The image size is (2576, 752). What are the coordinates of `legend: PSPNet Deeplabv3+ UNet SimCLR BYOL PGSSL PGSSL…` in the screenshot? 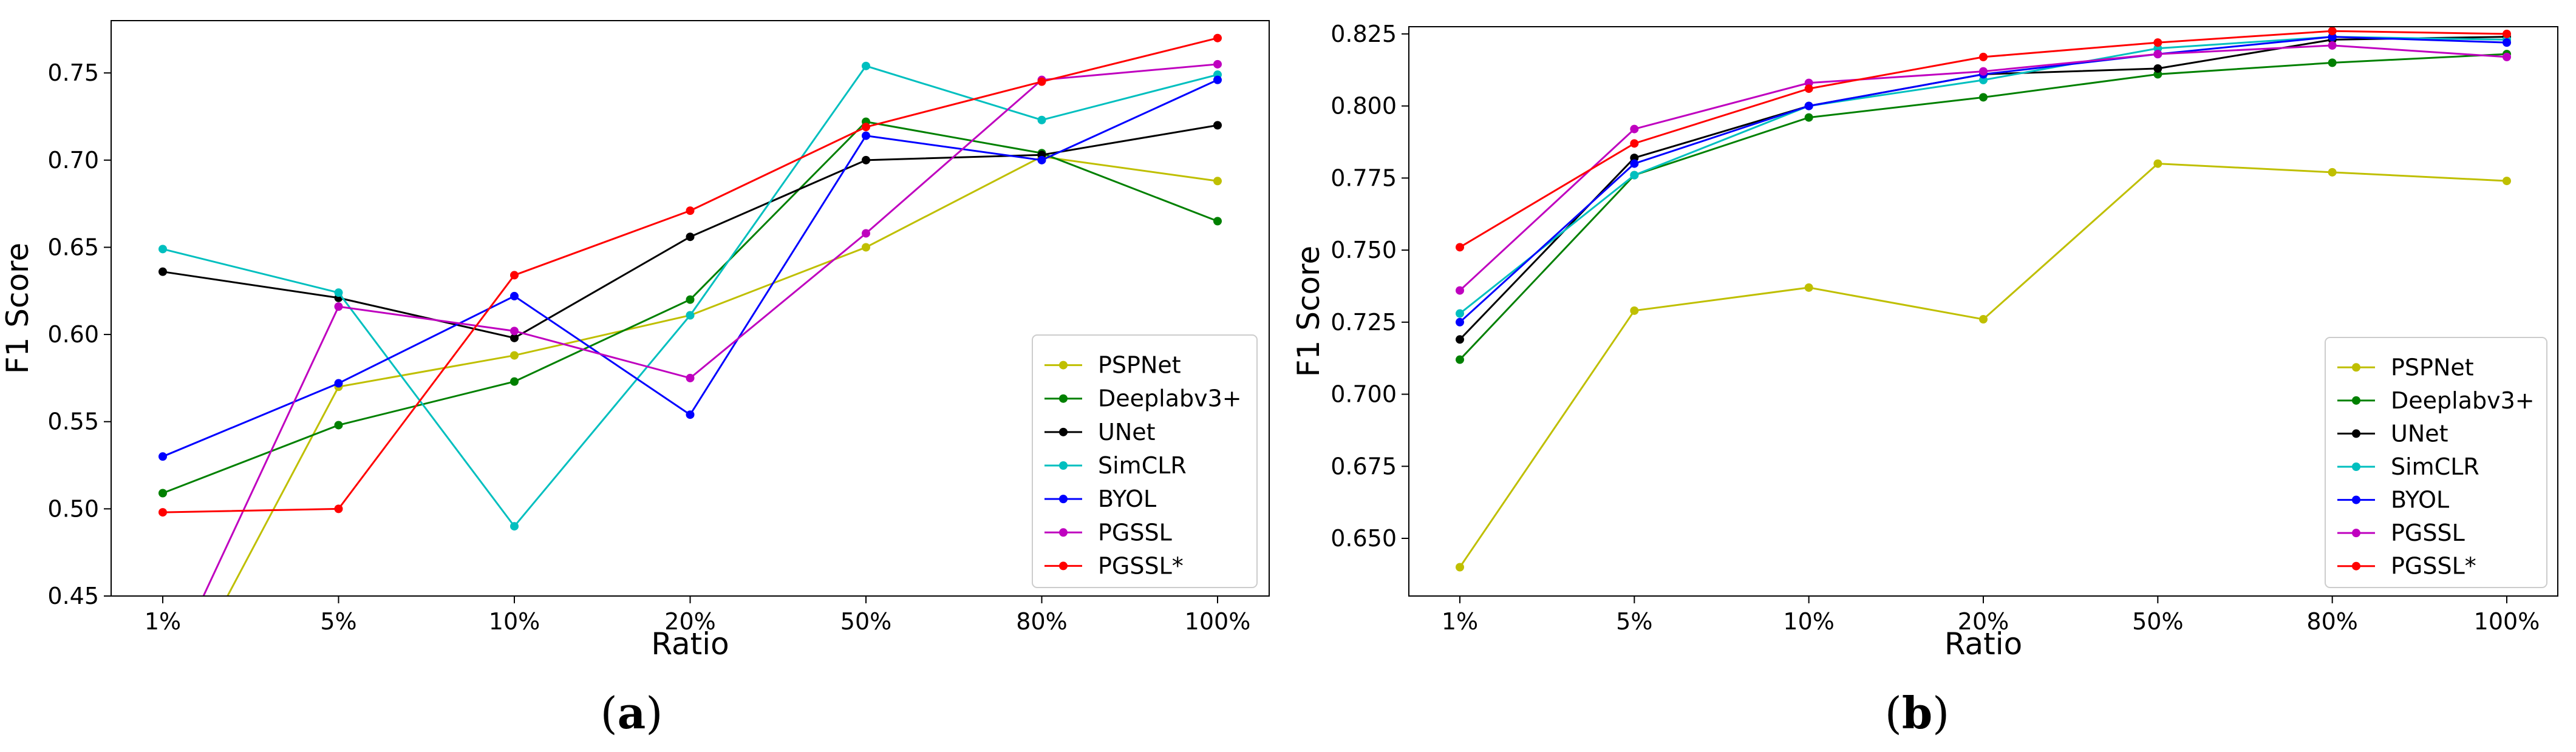 It's located at (2436, 462).